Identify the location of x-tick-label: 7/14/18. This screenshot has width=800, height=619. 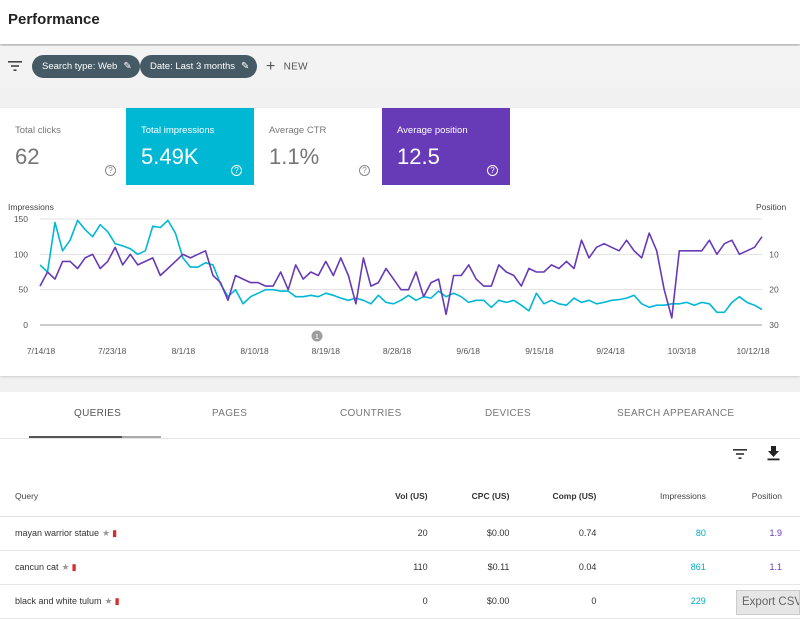
(41, 351).